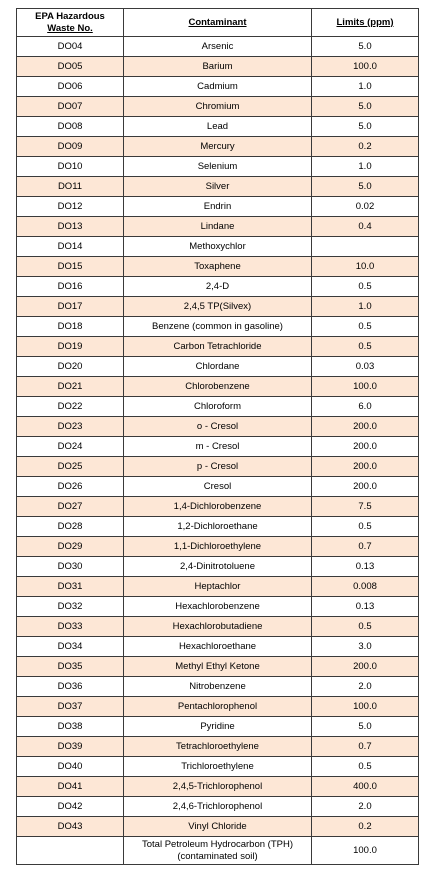  Describe the element at coordinates (217, 146) in the screenshot. I see `cell-contaminant: Mercury` at that location.